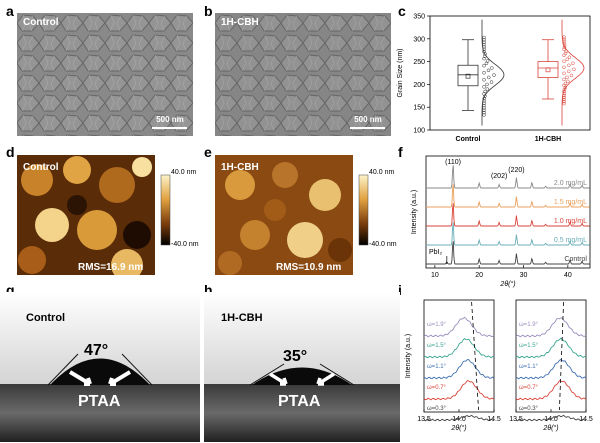 The width and height of the screenshot is (600, 443). Describe the element at coordinates (419, 62) in the screenshot. I see `chart-c-ytick-label: 250` at that location.